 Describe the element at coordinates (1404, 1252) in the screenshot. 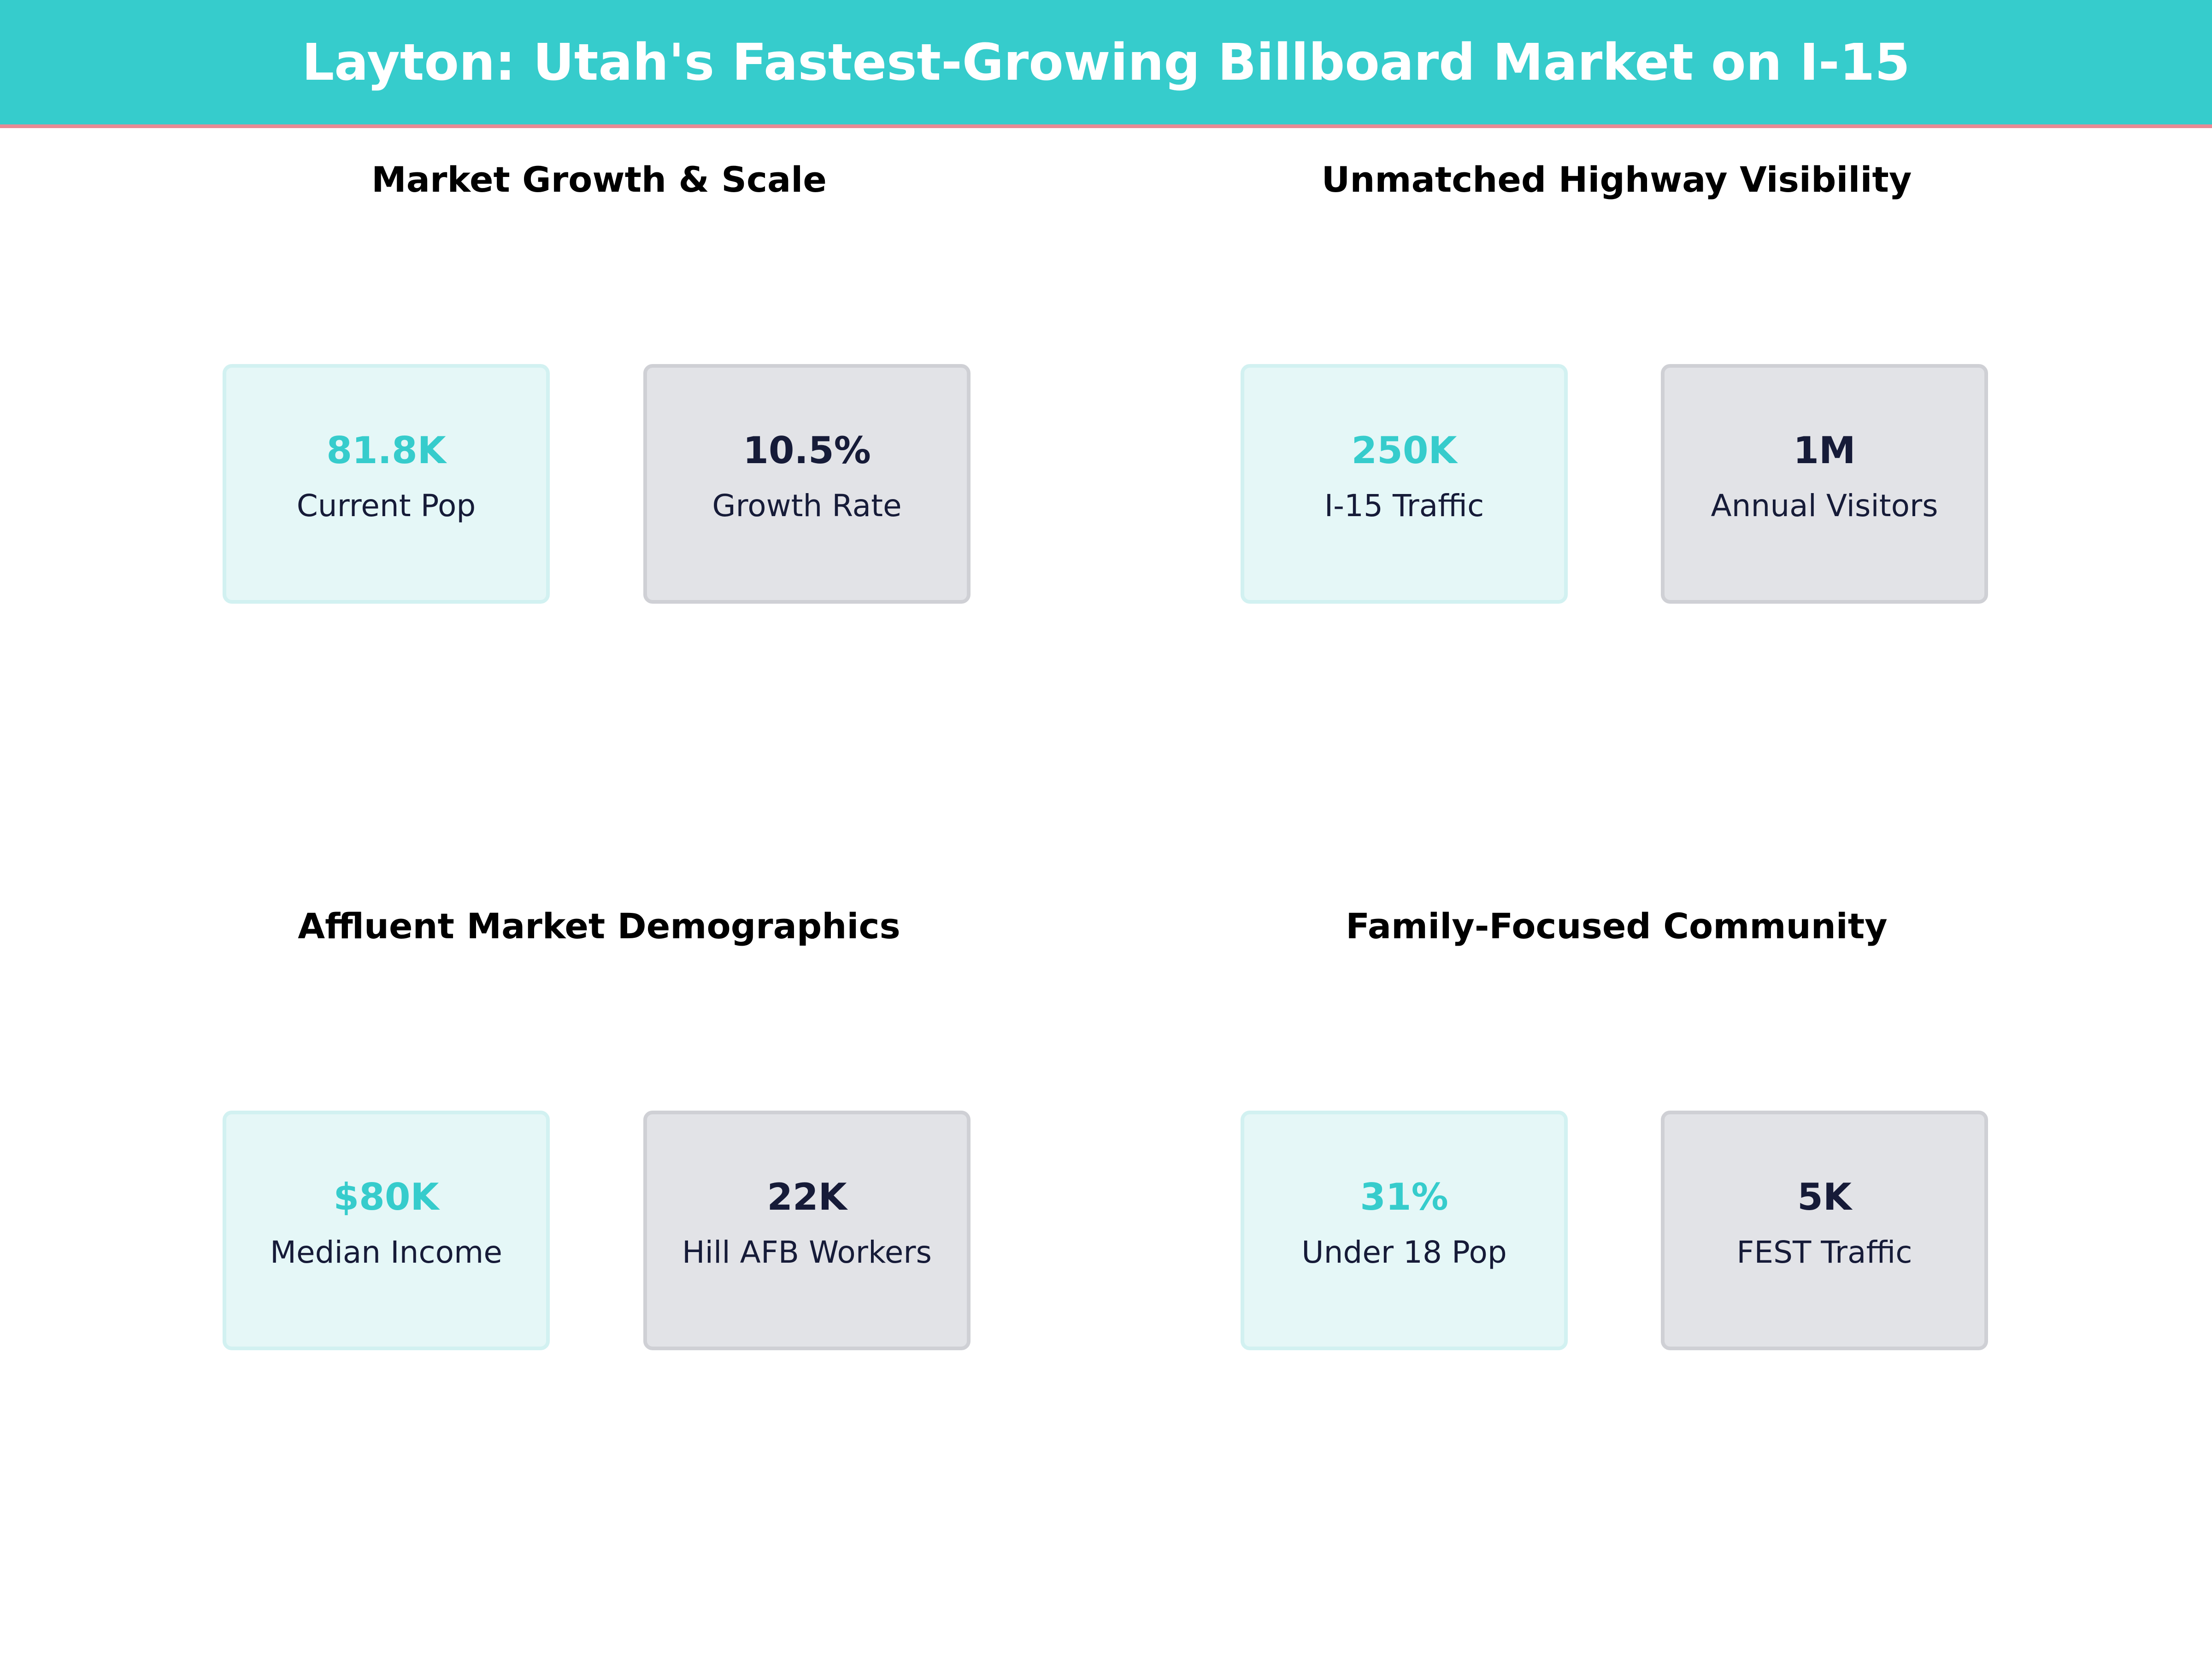

I see `stat-label: Under 18 Pop` at that location.